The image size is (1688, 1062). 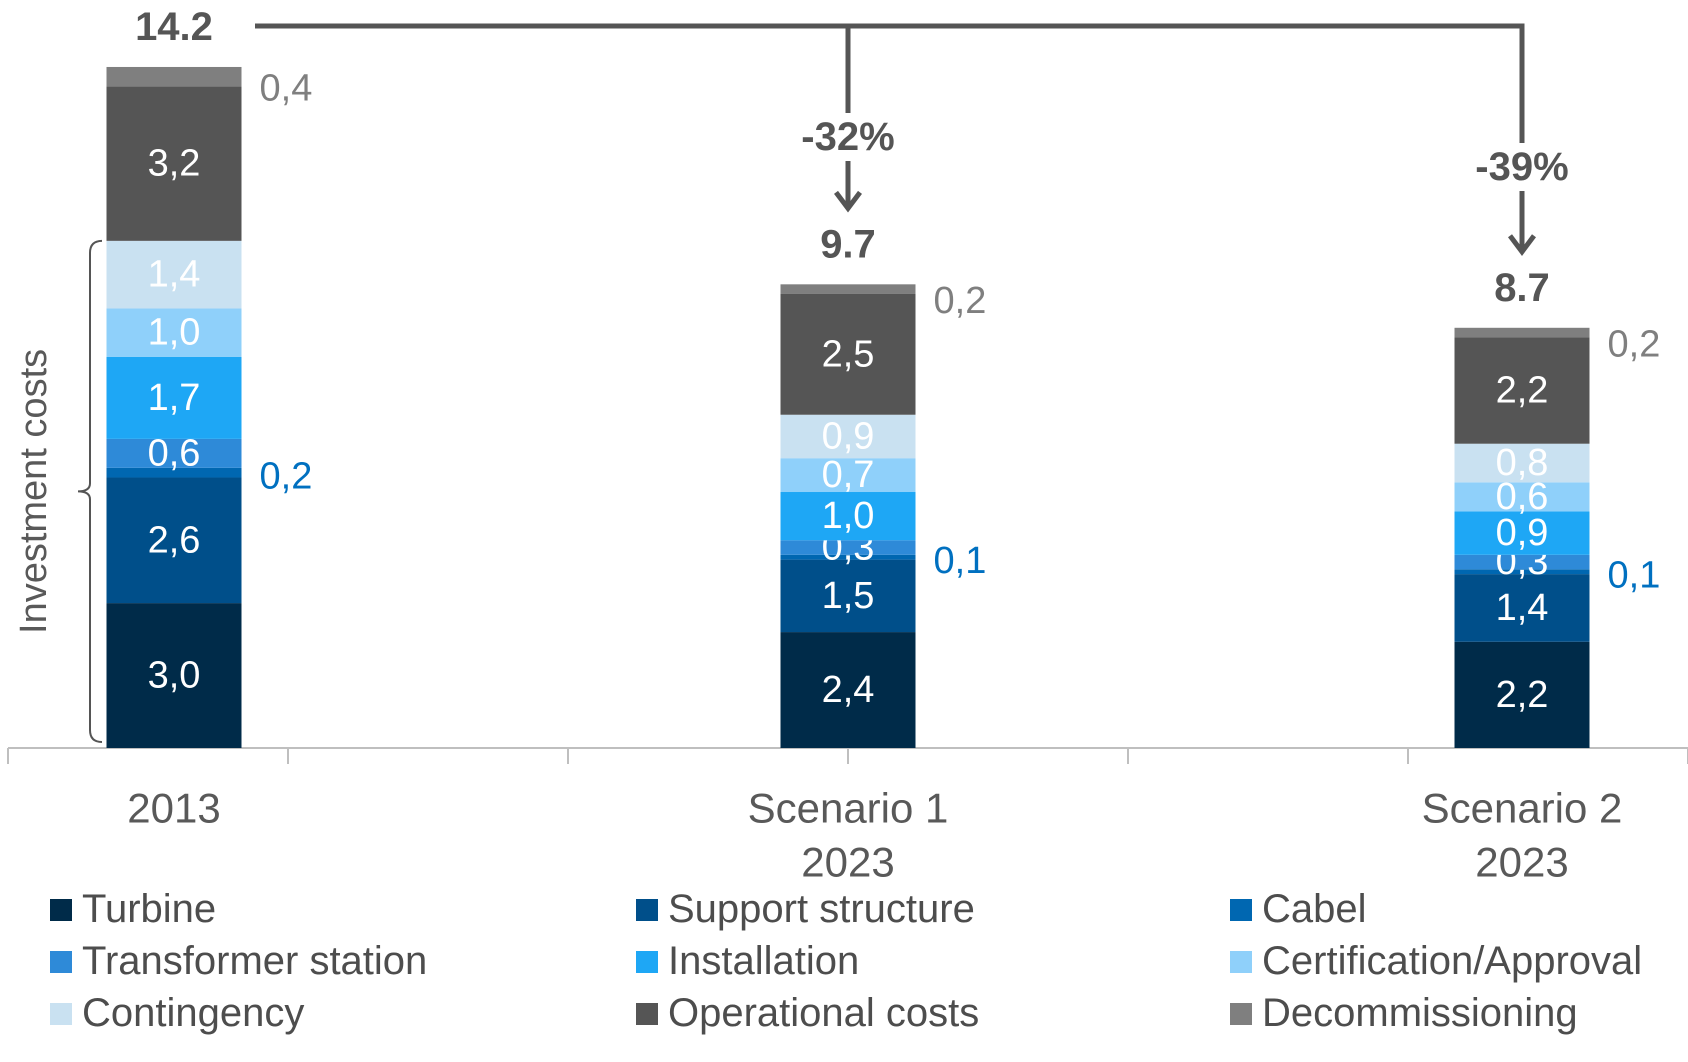 What do you see at coordinates (174, 398) in the screenshot?
I see `data-label: 1,7` at bounding box center [174, 398].